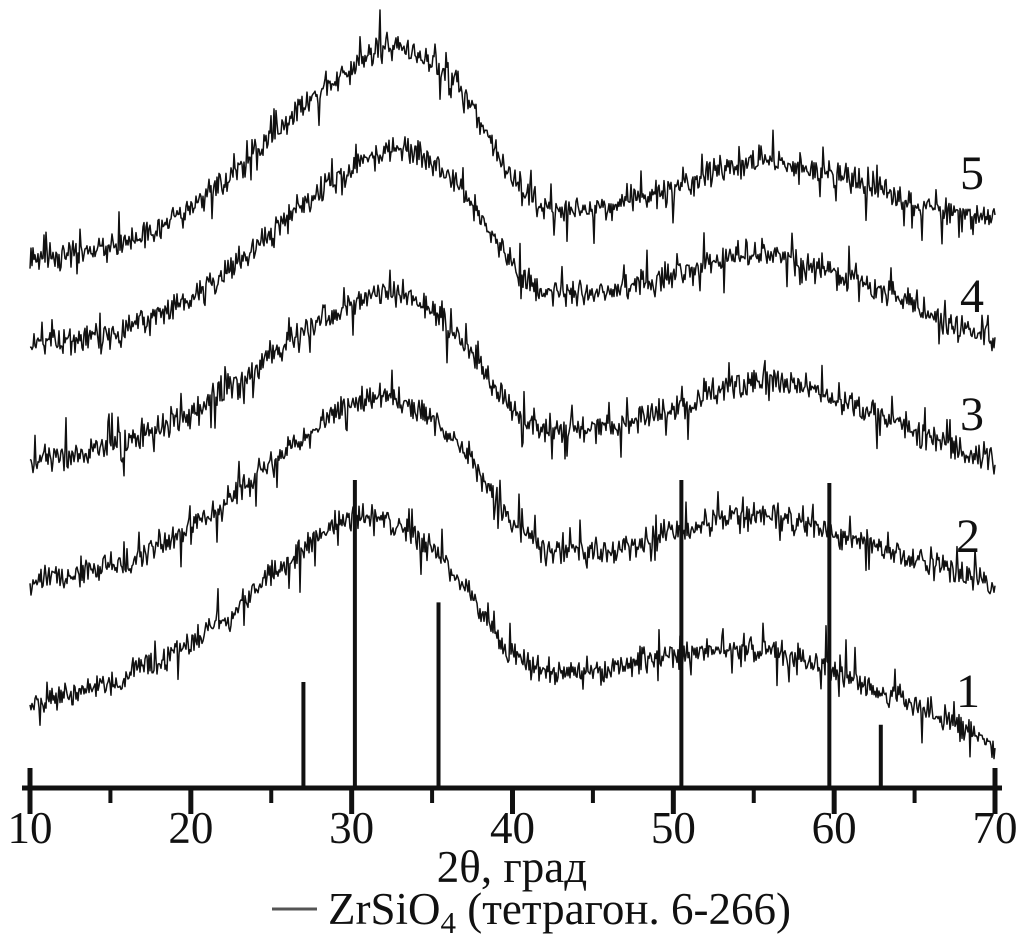 The height and width of the screenshot is (940, 1031). I want to click on x-tick-label: 20, so click(190, 828).